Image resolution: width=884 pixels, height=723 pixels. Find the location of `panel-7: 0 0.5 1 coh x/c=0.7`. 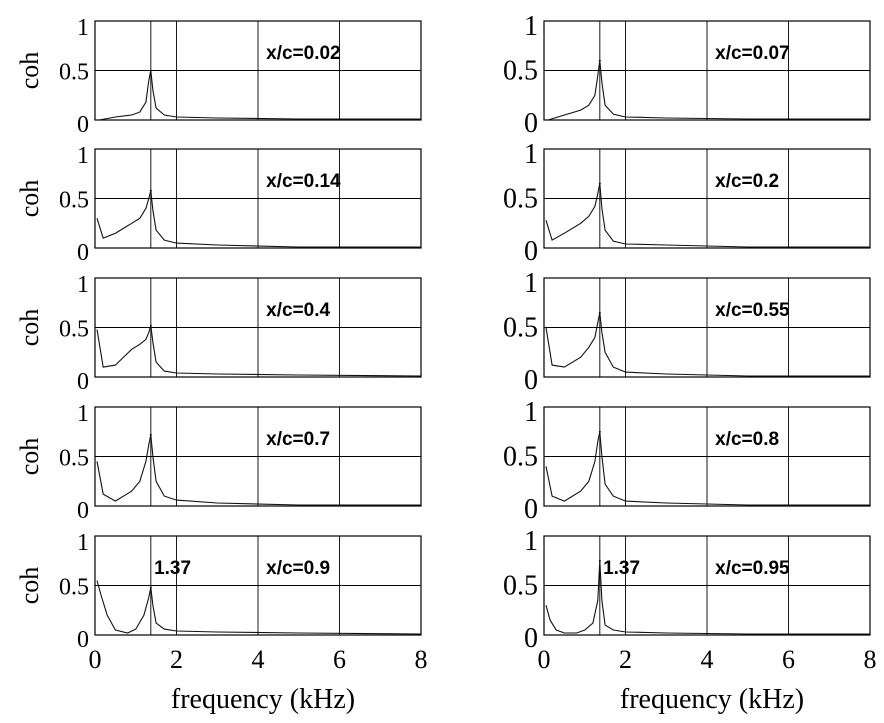

panel-7: 0 0.5 1 coh x/c=0.7 is located at coordinates (218, 462).